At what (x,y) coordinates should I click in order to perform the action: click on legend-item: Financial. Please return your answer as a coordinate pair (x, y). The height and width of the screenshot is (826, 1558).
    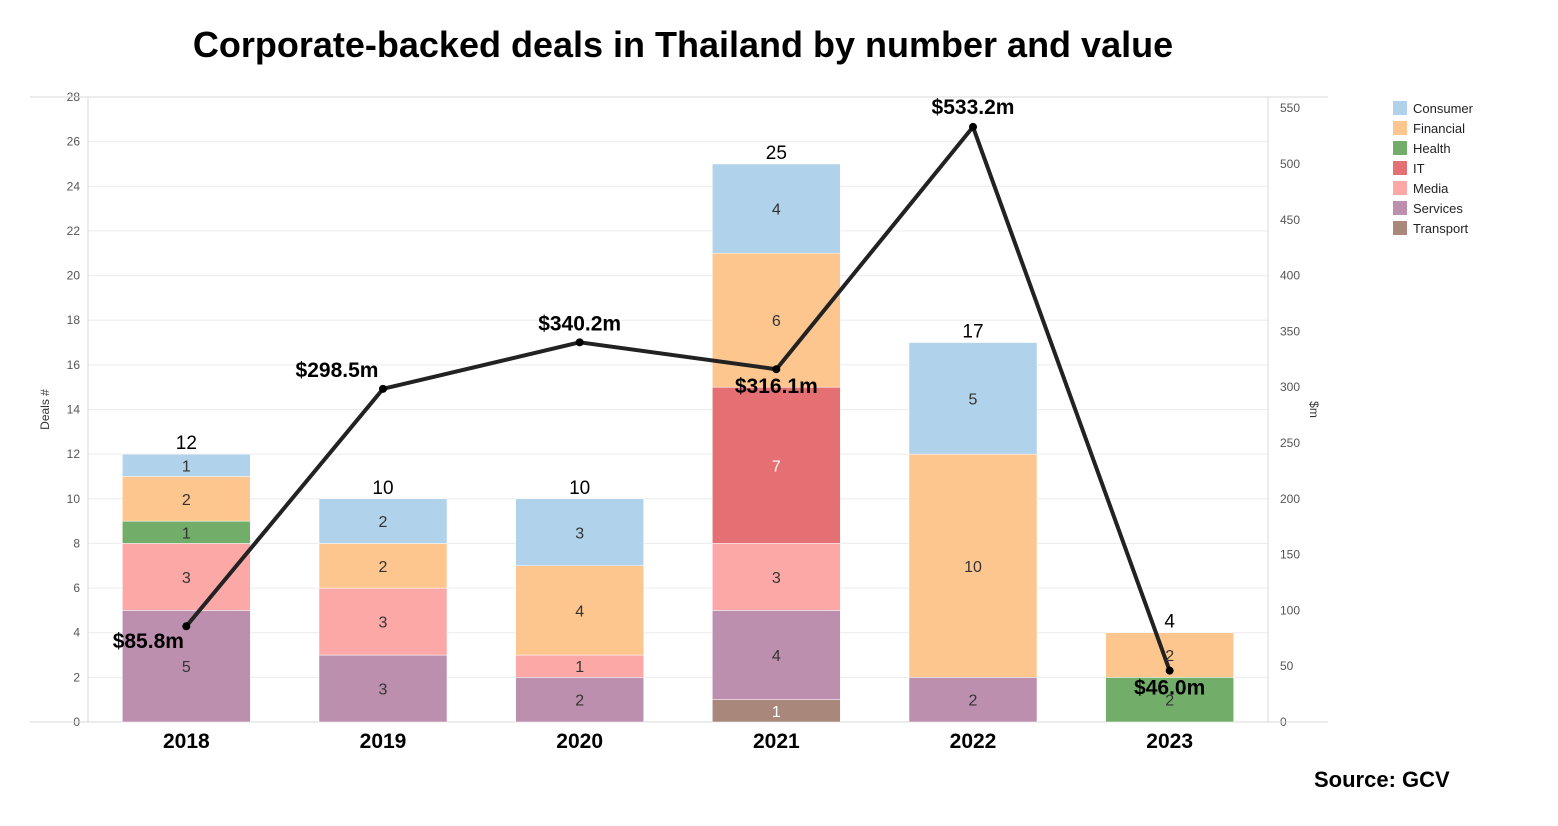
    Looking at the image, I should click on (1433, 128).